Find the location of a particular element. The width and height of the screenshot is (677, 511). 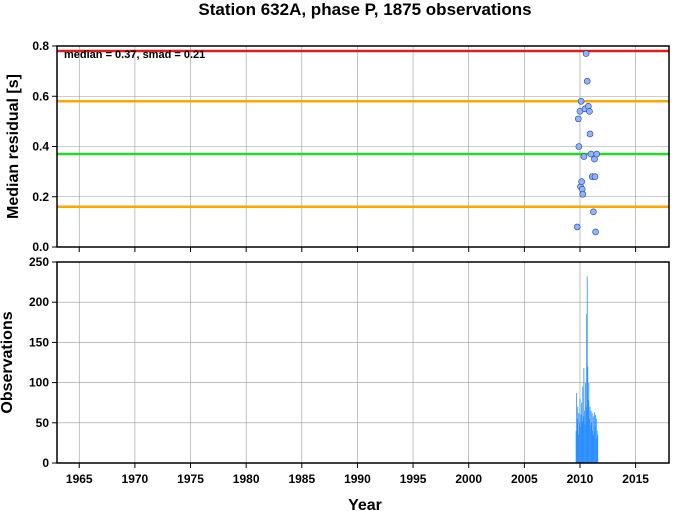

residual-points is located at coordinates (586, 143).